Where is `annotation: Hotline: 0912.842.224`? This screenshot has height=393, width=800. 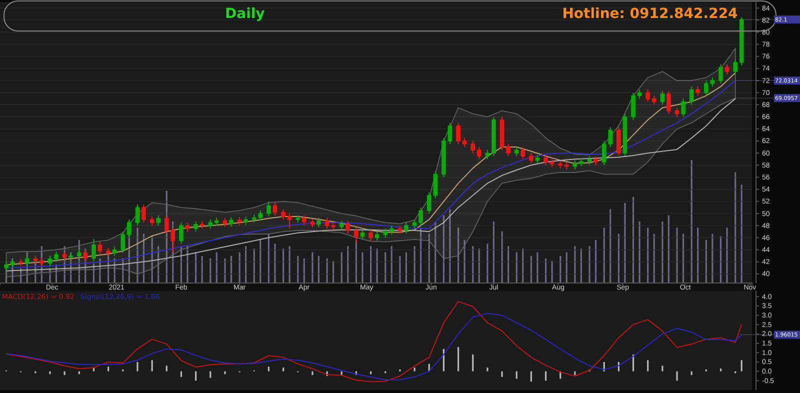 annotation: Hotline: 0912.842.224 is located at coordinates (650, 14).